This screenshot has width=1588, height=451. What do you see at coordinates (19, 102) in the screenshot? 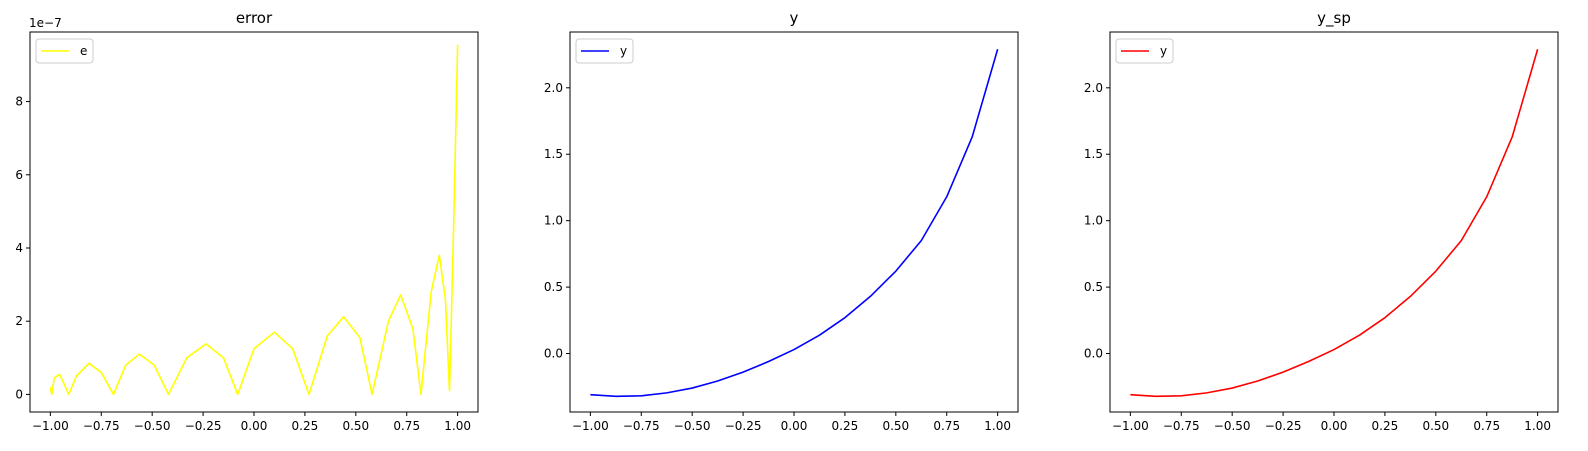
I see `y-tick-label: 8` at bounding box center [19, 102].